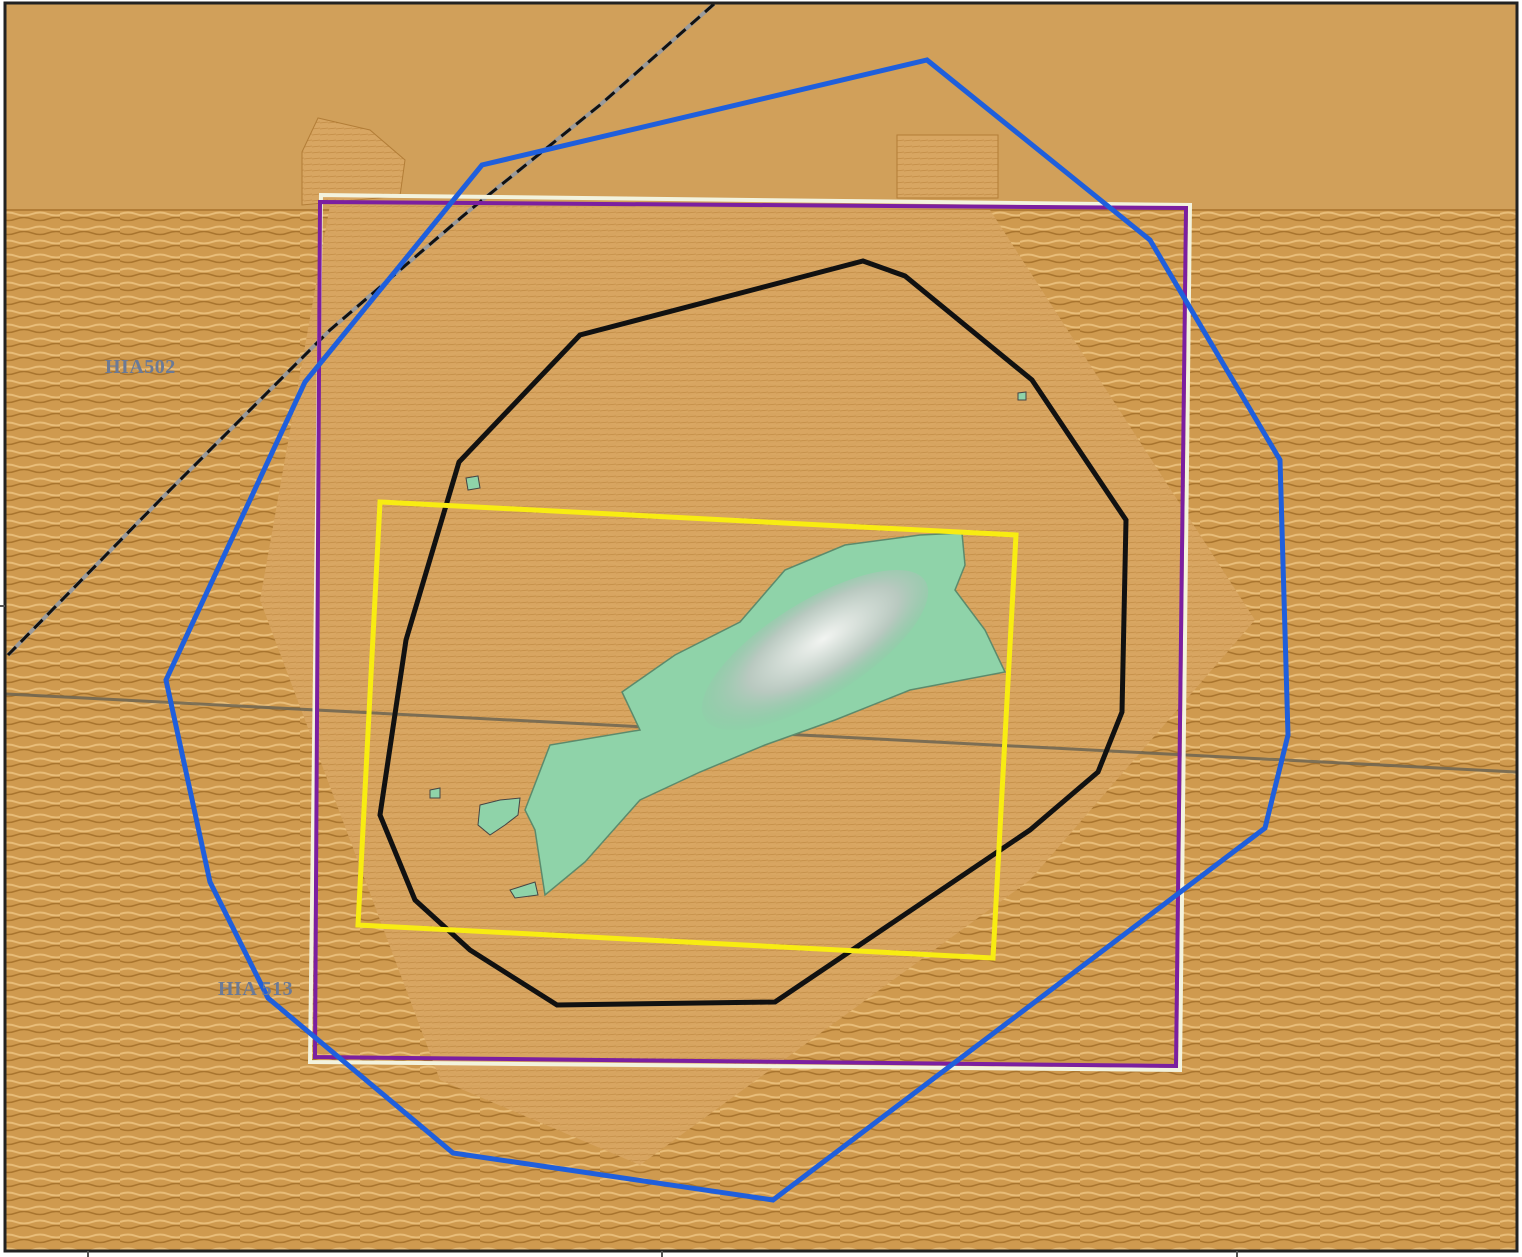 Image resolution: width=1522 pixels, height=1257 pixels. Describe the element at coordinates (256, 989) in the screenshot. I see `area-label-hia513: HIA 513` at that location.